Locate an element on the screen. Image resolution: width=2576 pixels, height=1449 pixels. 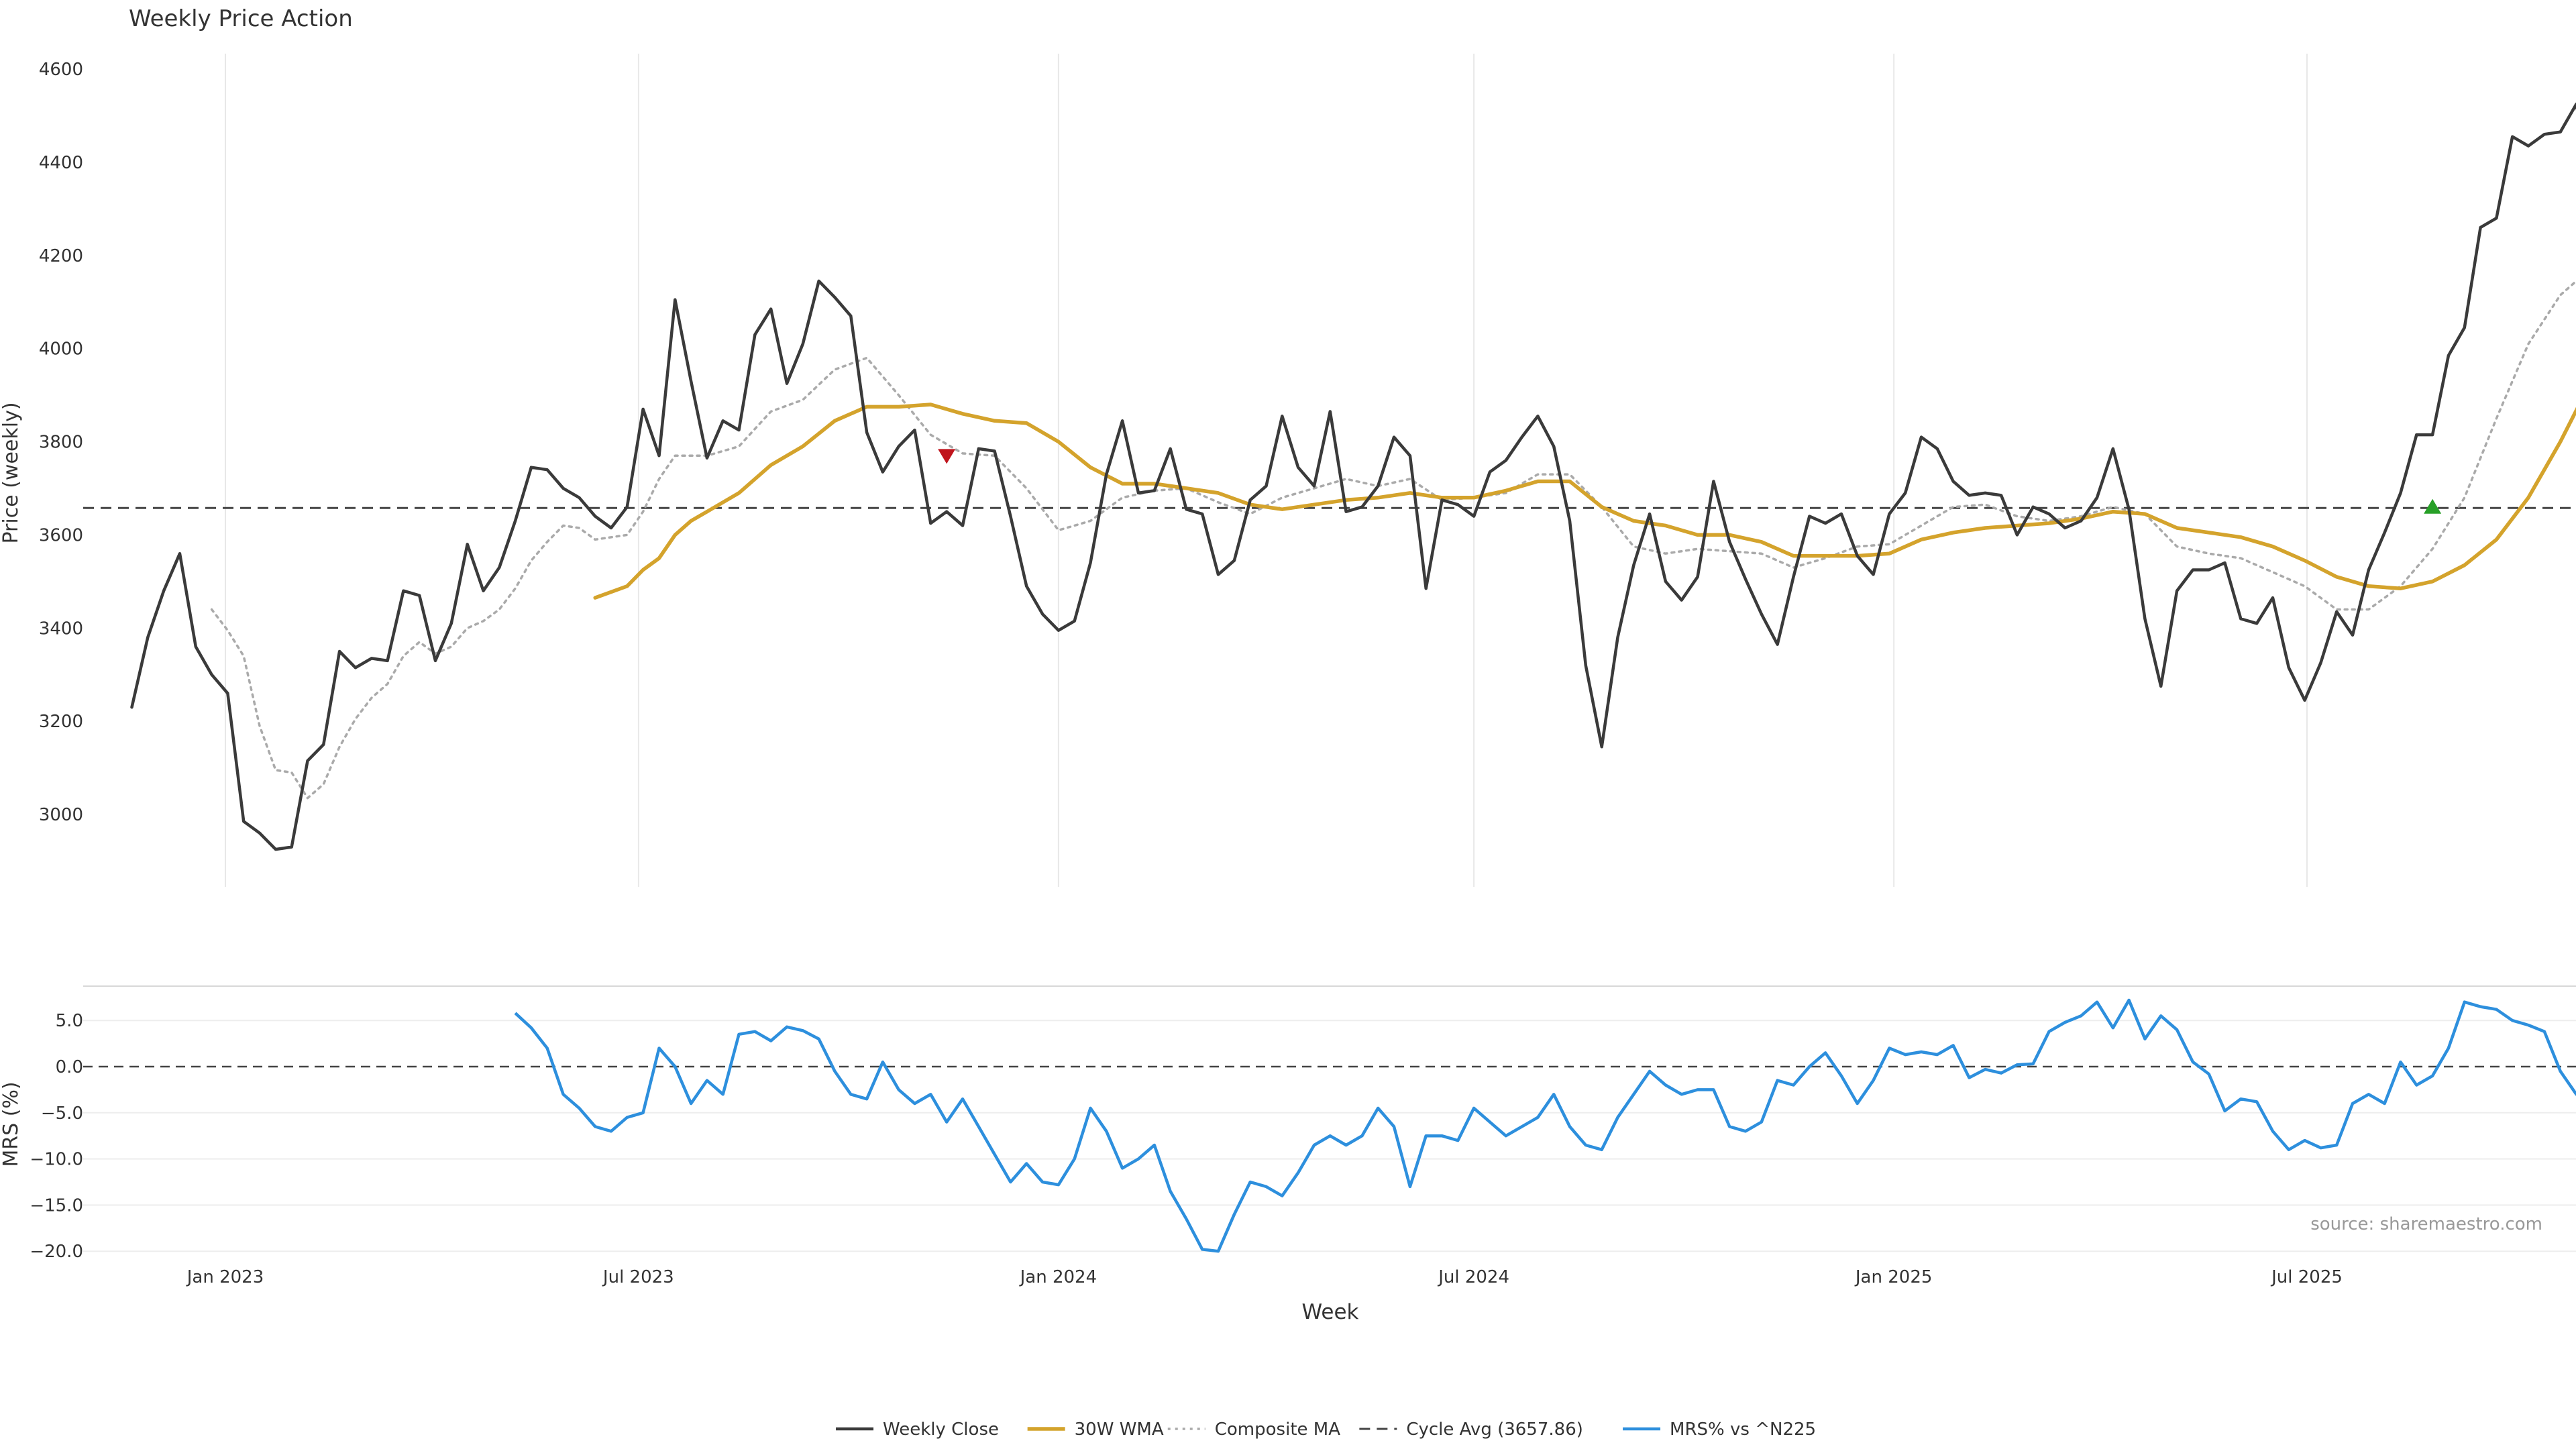
legend-item: Weekly Close is located at coordinates (917, 1429).